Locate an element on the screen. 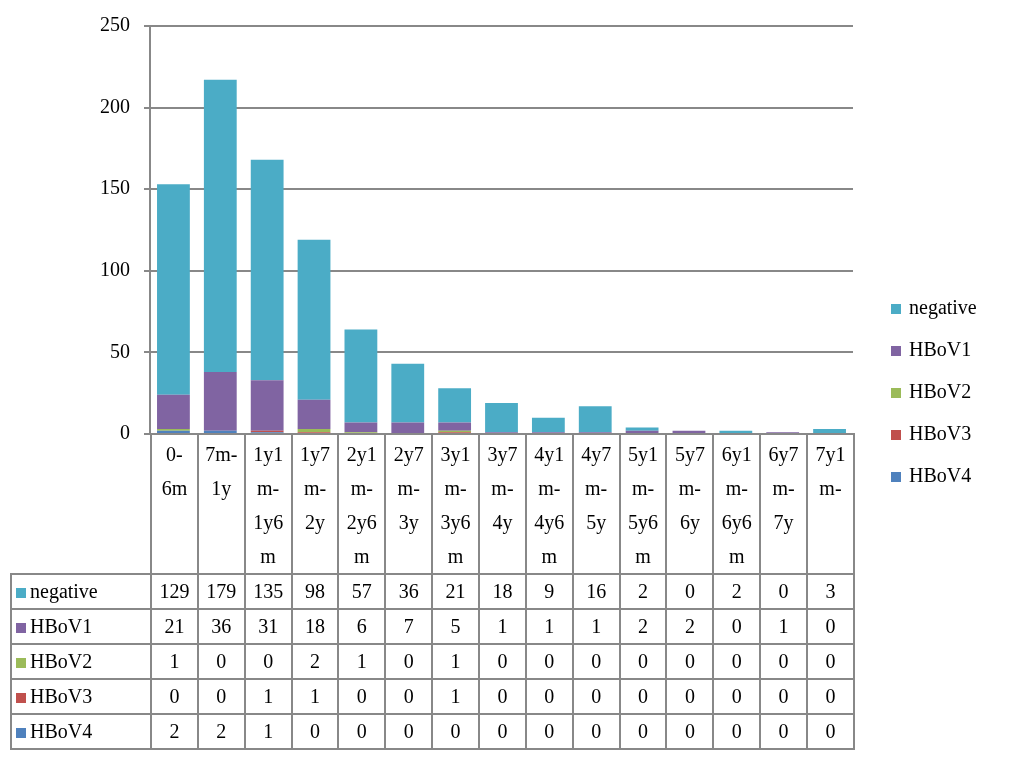 The width and height of the screenshot is (1019, 771). x-tick-label: 3y1m-3y6m is located at coordinates (456, 504).